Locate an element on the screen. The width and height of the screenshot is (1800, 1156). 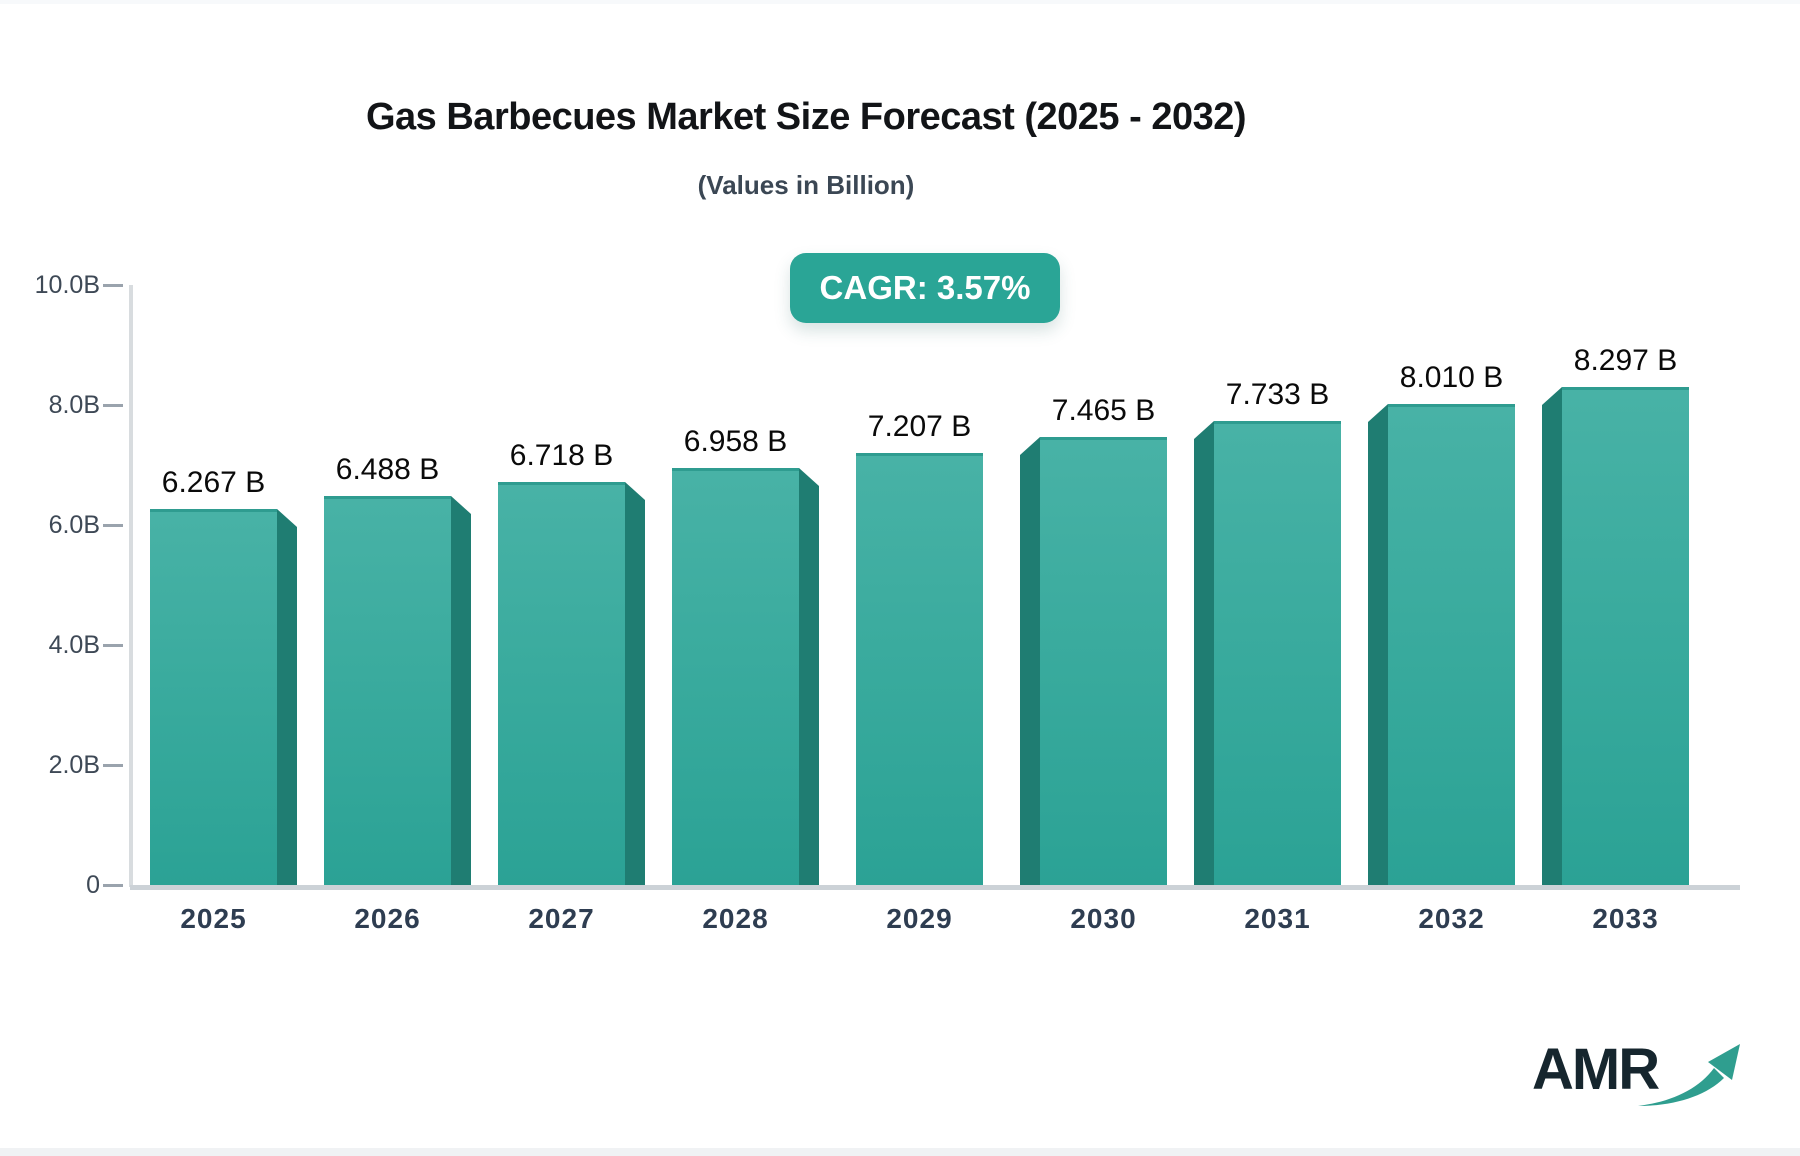
bar-value-label-2025: 6.267 B is located at coordinates (213, 482).